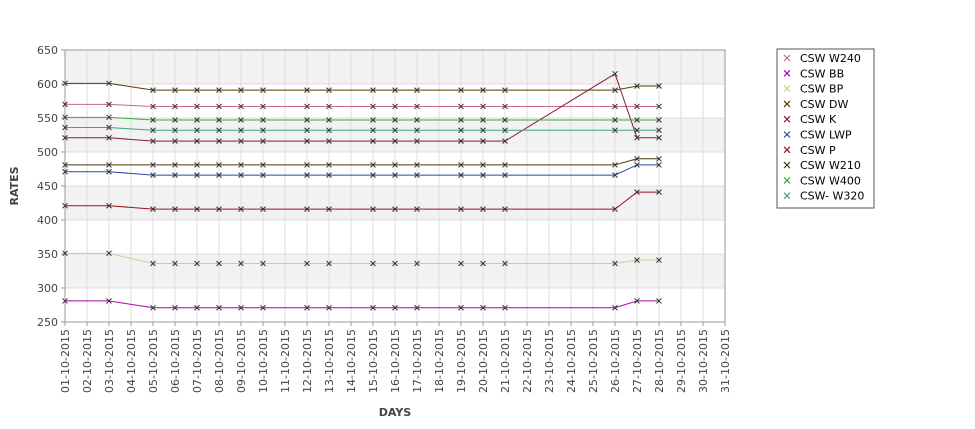  Describe the element at coordinates (47, 186) in the screenshot. I see `y-tick-label: 450` at that location.